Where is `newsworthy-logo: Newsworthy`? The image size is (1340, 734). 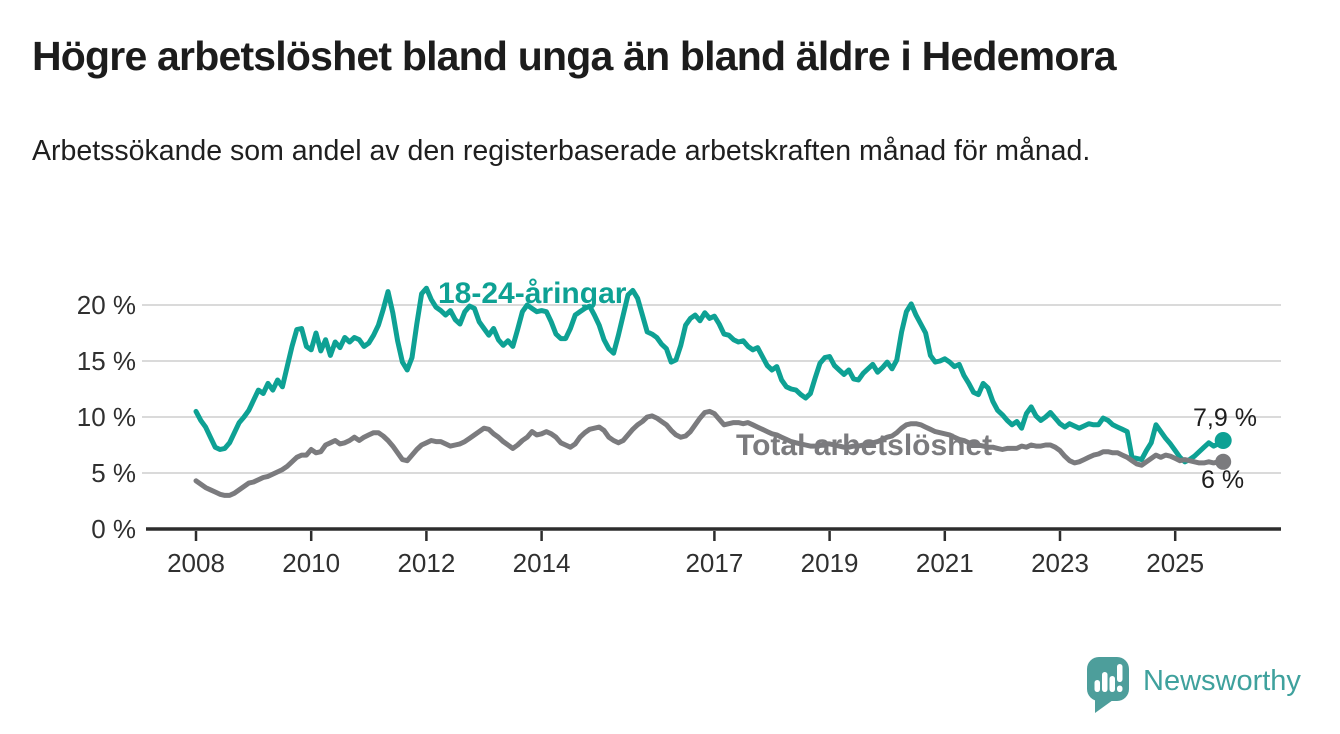 newsworthy-logo: Newsworthy is located at coordinates (1193, 685).